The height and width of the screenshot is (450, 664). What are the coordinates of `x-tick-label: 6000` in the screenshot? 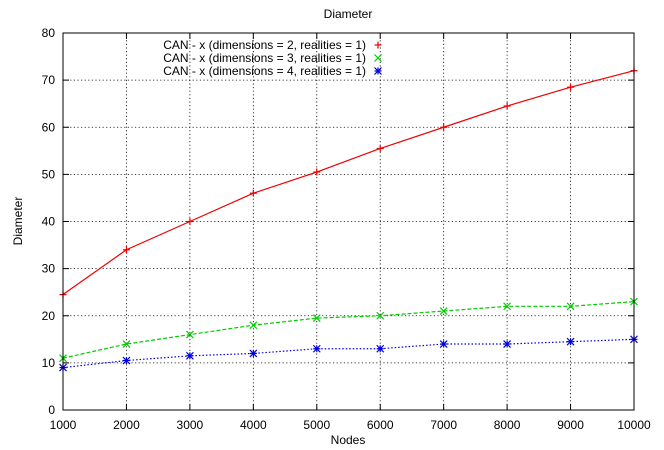 It's located at (380, 425).